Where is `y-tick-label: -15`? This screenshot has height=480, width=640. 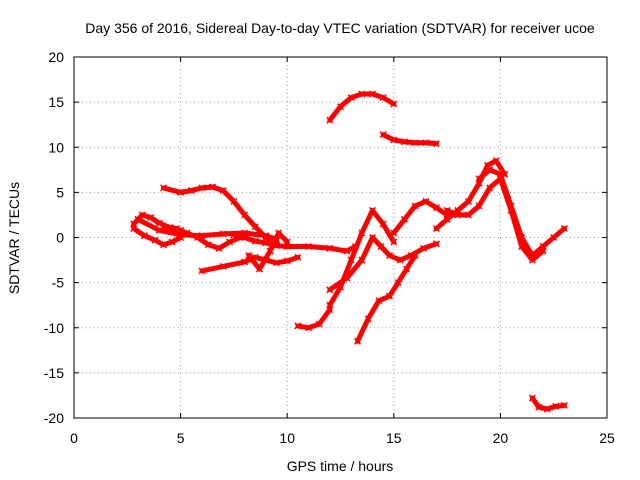
y-tick-label: -15 is located at coordinates (54, 373).